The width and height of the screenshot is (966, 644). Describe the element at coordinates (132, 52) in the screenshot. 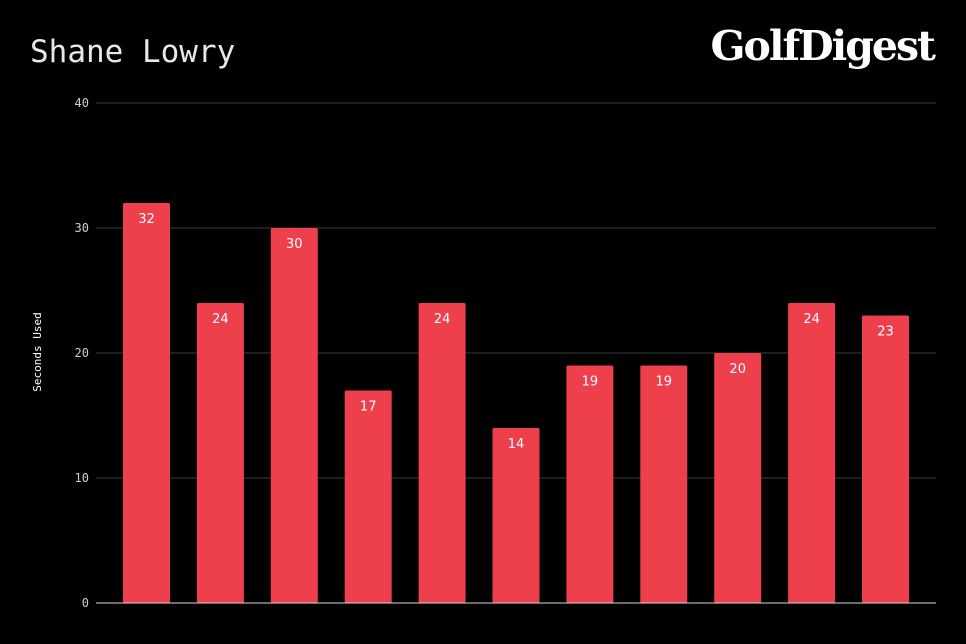

I see `chart-title: Shane Lowry` at that location.